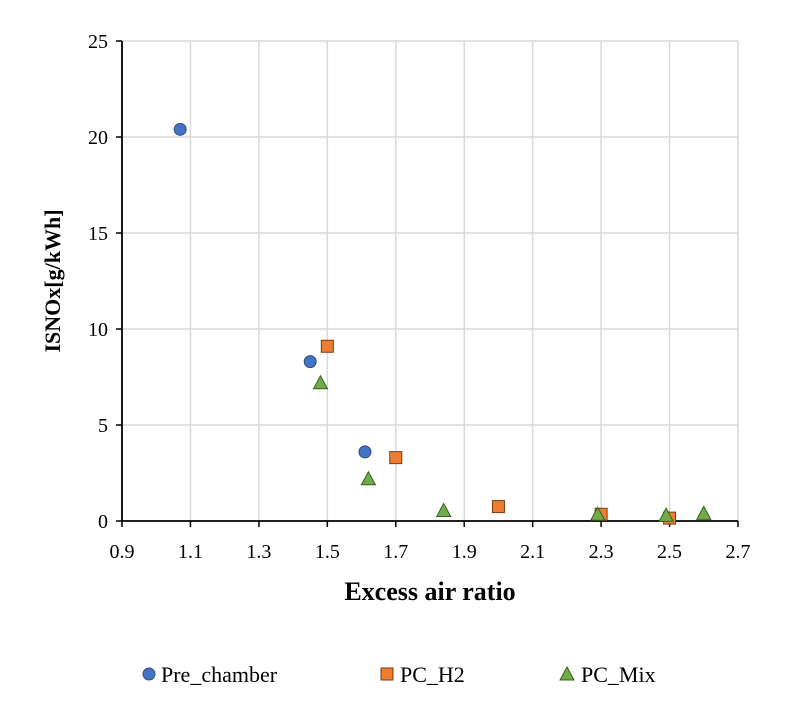 The image size is (803, 720). Describe the element at coordinates (190, 552) in the screenshot. I see `x-tick-label: 1.1` at that location.